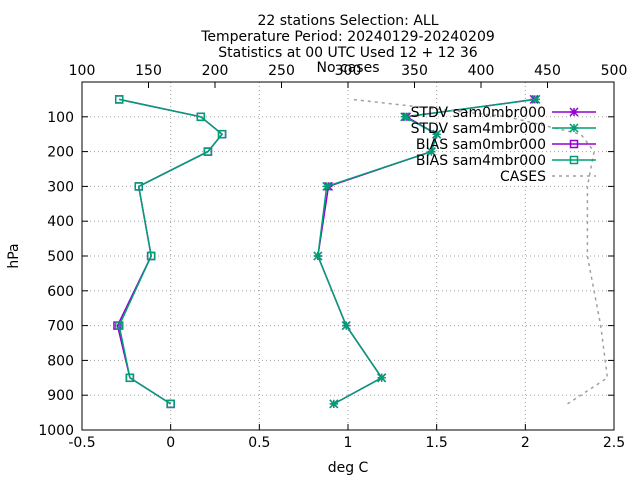  I want to click on x-tick-label: 0, so click(170, 443).